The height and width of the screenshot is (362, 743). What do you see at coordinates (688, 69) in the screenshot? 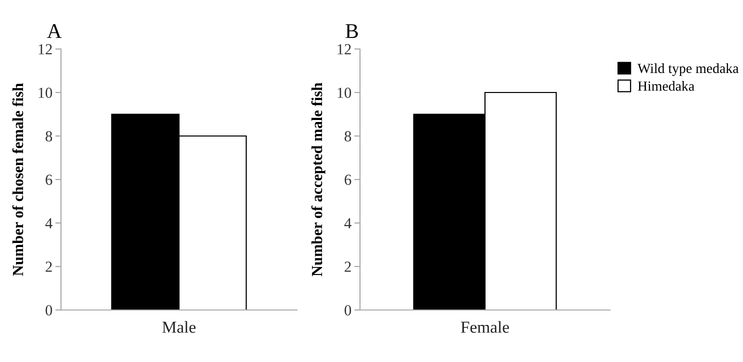
I see `legend-label: Wild type medaka` at bounding box center [688, 69].